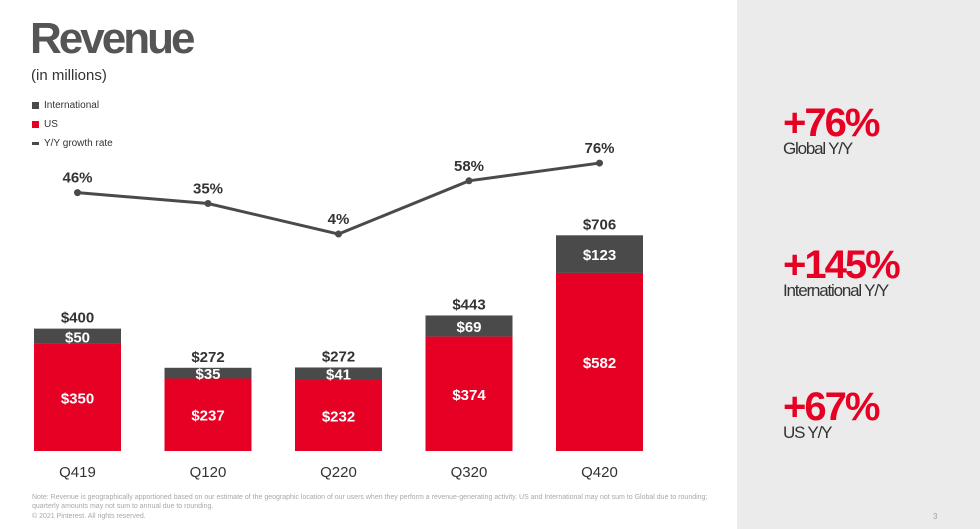 The height and width of the screenshot is (529, 980). What do you see at coordinates (468, 304) in the screenshot?
I see `label-total-Q320: $443` at bounding box center [468, 304].